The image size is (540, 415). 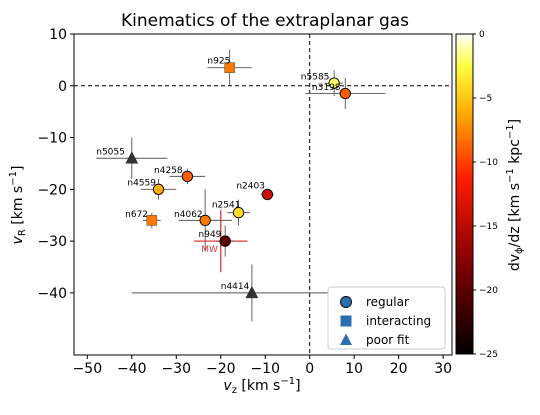 What do you see at coordinates (443, 369) in the screenshot?
I see `x-tick-label: 30` at bounding box center [443, 369].